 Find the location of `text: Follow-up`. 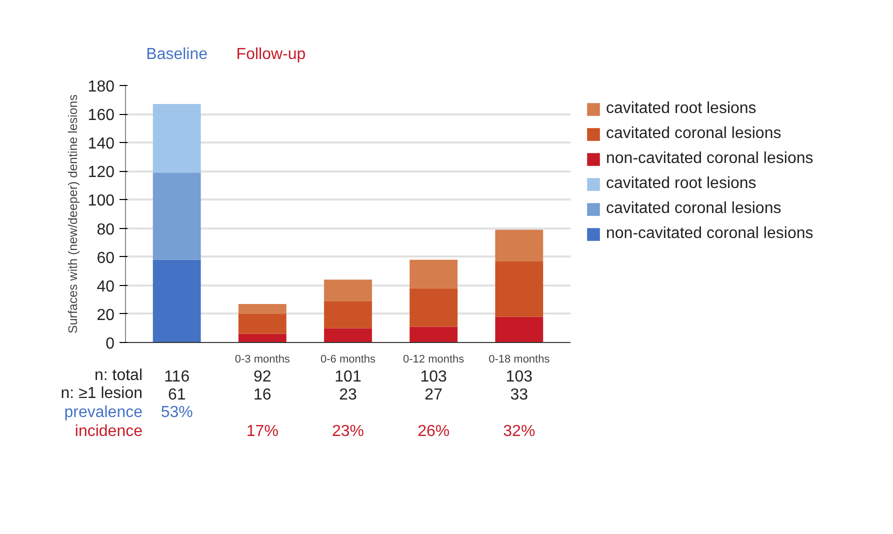

text: Follow-up is located at coordinates (271, 54).